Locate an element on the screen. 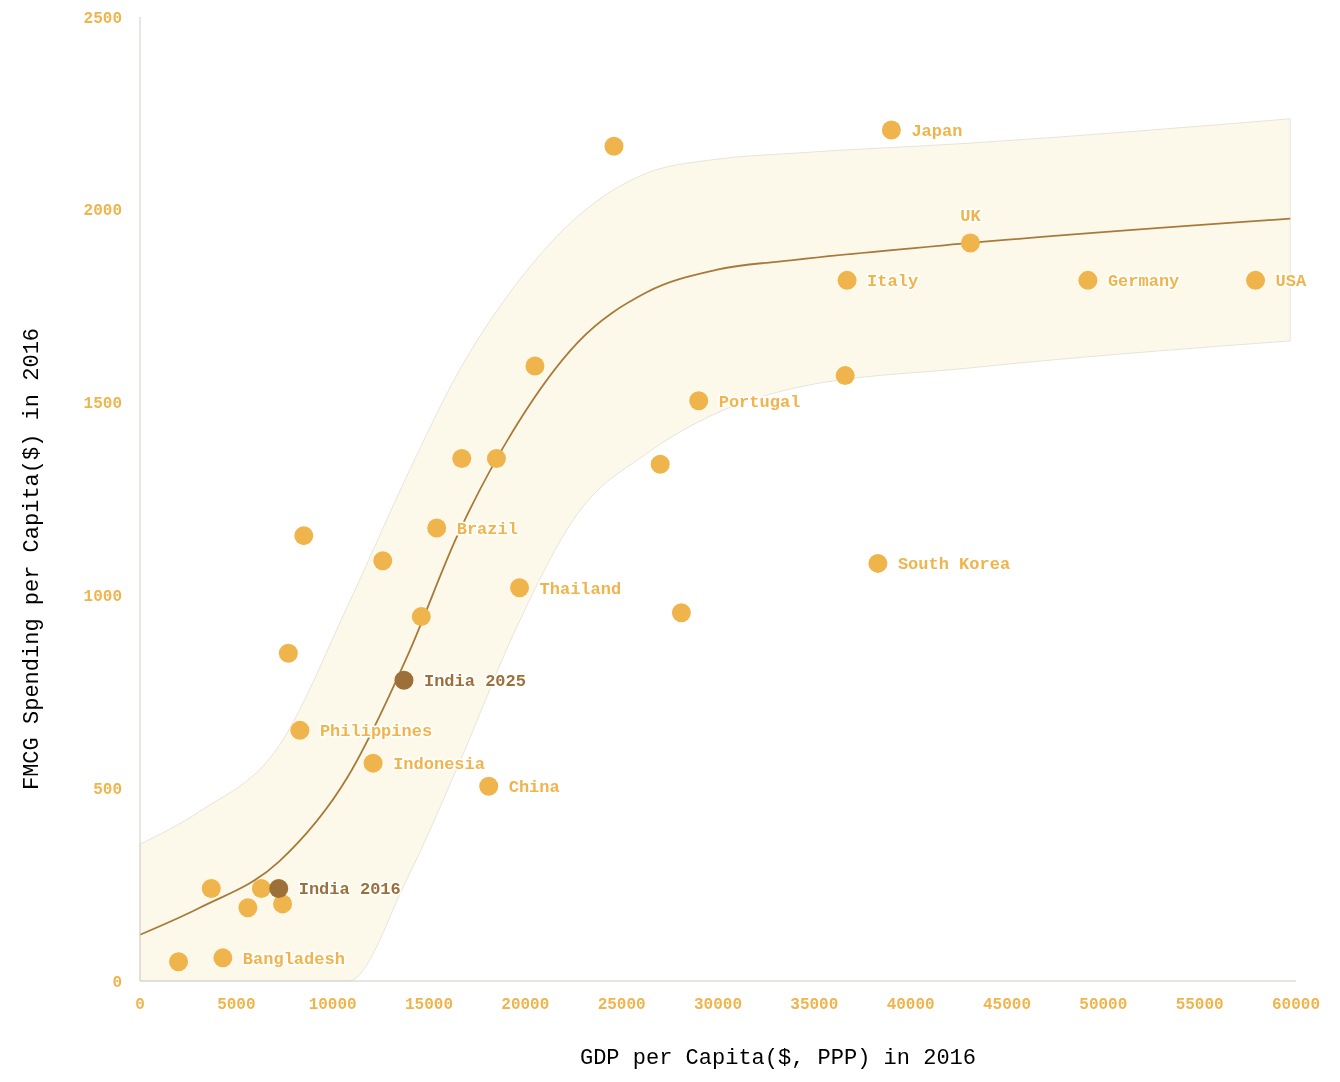 The height and width of the screenshot is (1082, 1340). annotation: Portugal is located at coordinates (759, 402).